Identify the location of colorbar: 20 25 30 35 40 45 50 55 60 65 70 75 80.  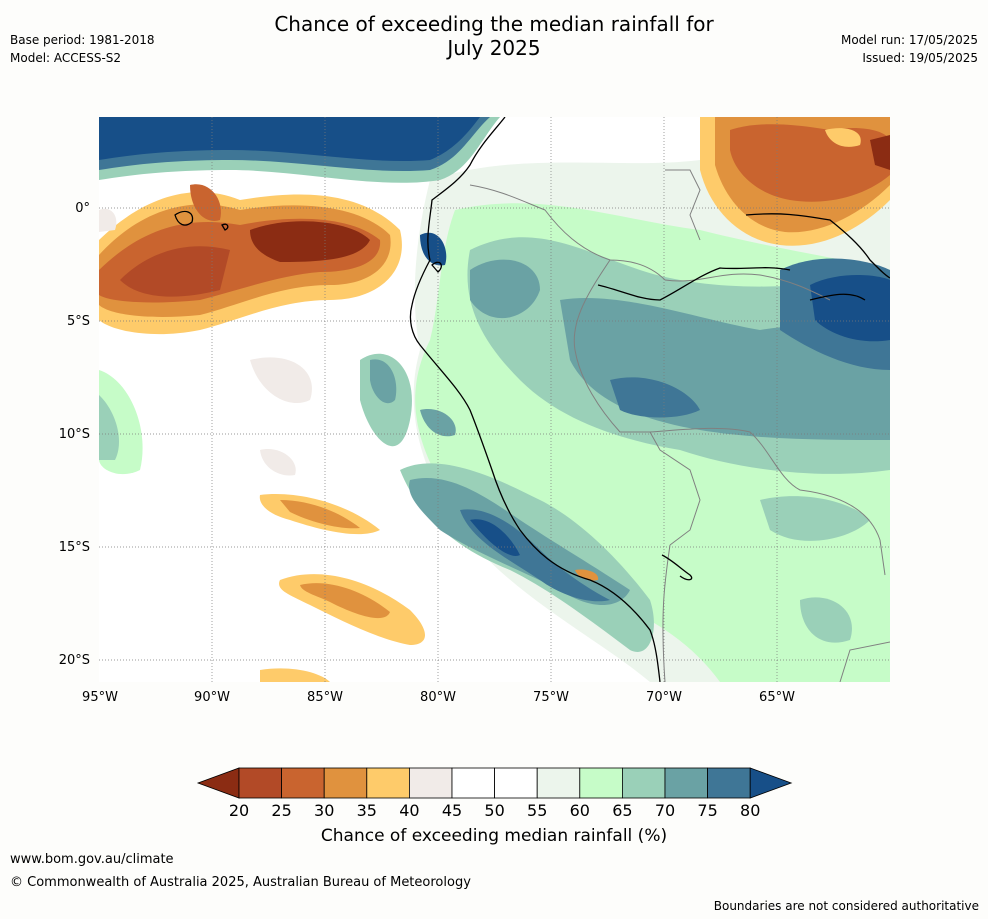
(494, 793).